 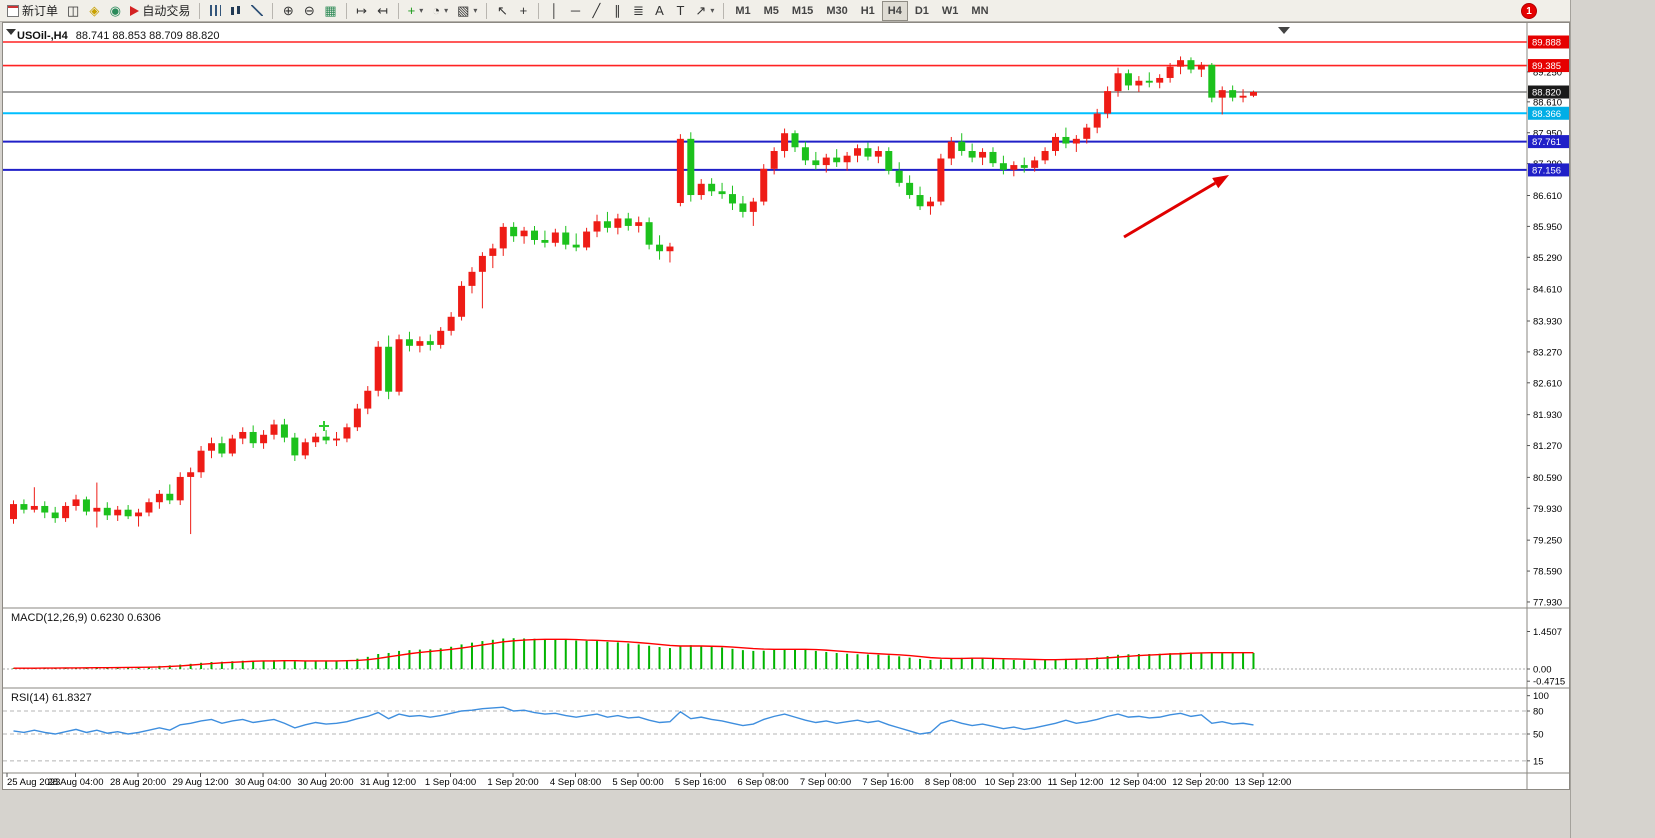 I want to click on price-tag-88.366: 88.366, so click(x=1548, y=113).